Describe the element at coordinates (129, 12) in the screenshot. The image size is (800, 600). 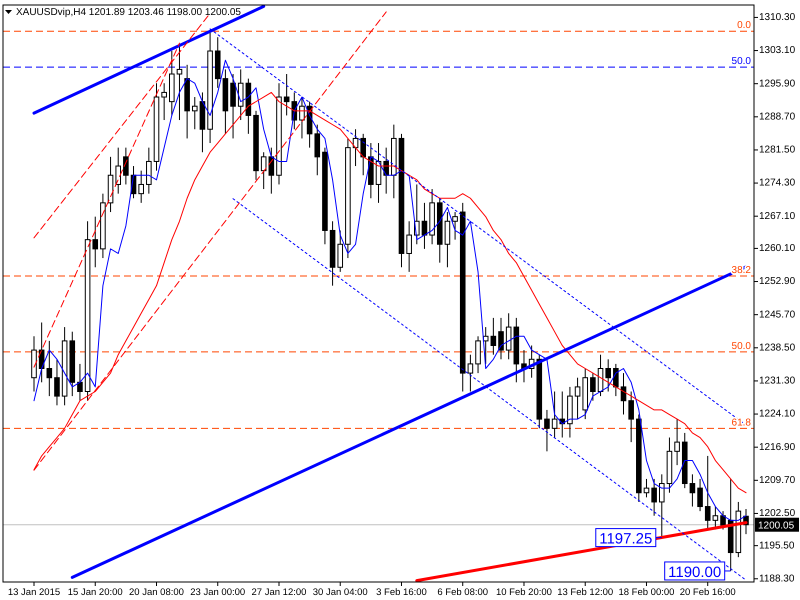
I see `chart-title: XAUUSDvip,H4 1201.89 1203.46 1198.00 1200.05` at that location.